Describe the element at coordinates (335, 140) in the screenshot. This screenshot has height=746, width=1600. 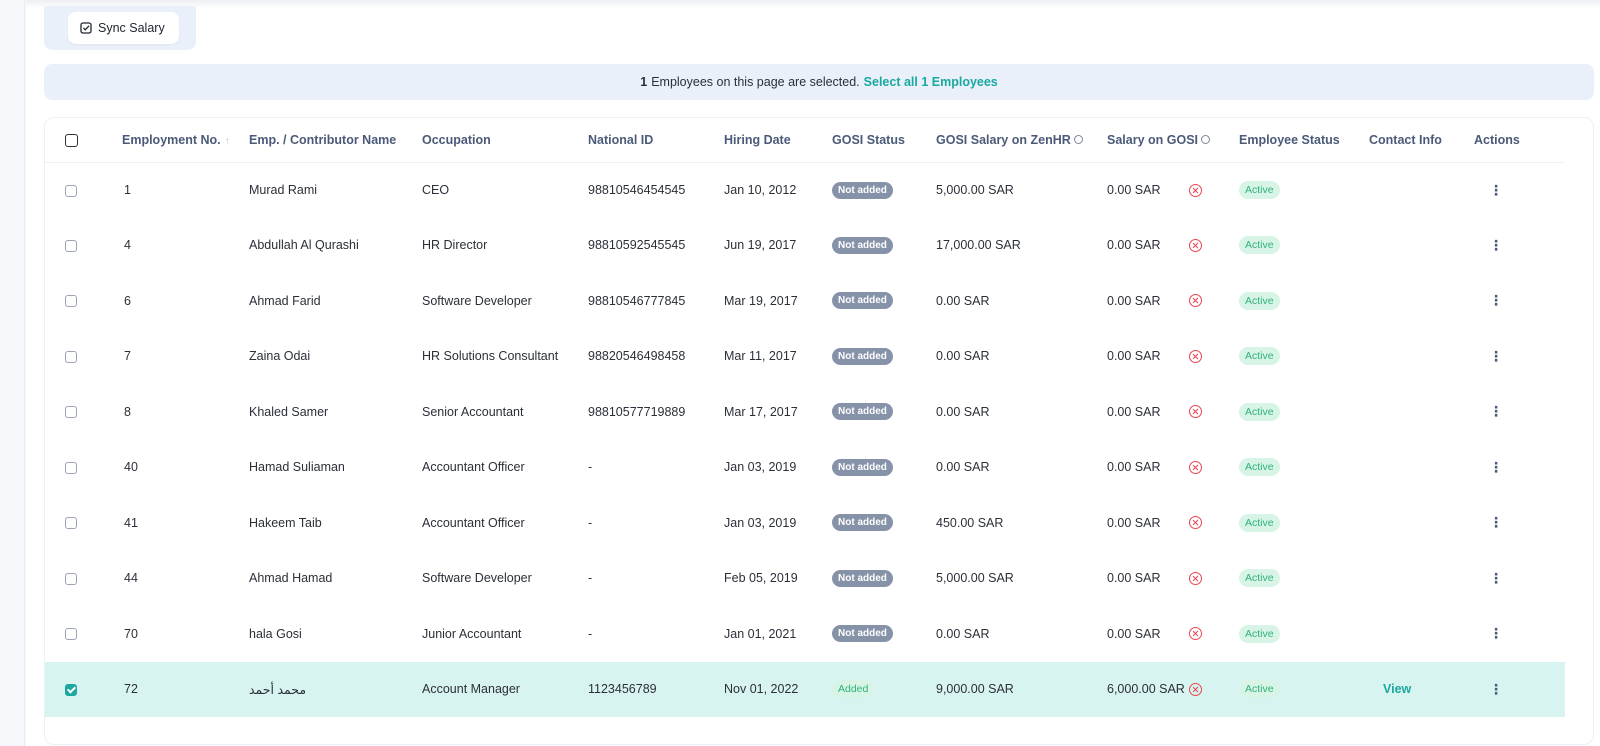
I see `col-name: Emp. / Contributor Name` at that location.